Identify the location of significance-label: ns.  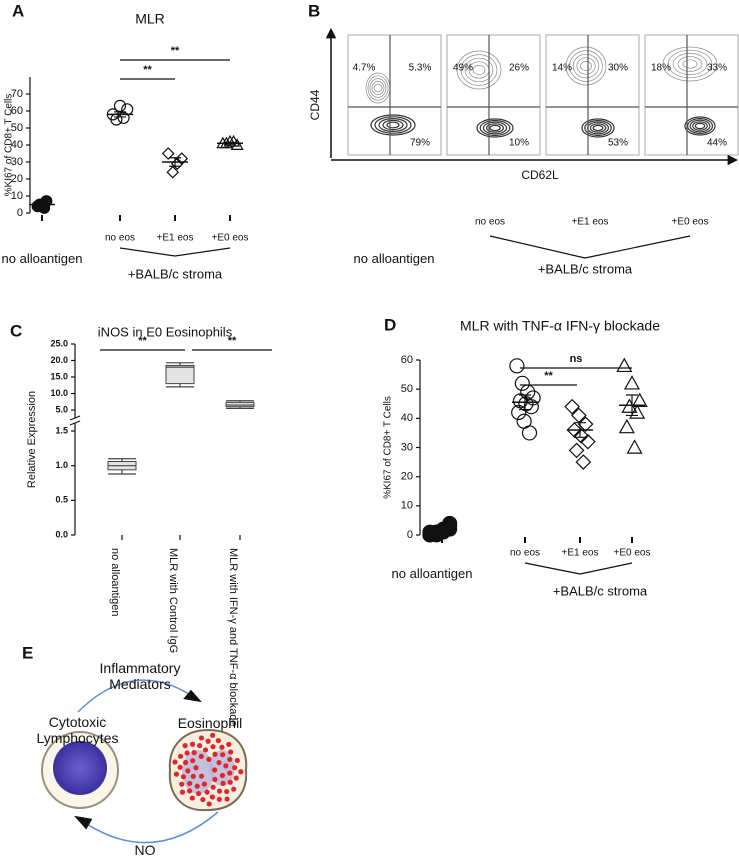
(576, 359).